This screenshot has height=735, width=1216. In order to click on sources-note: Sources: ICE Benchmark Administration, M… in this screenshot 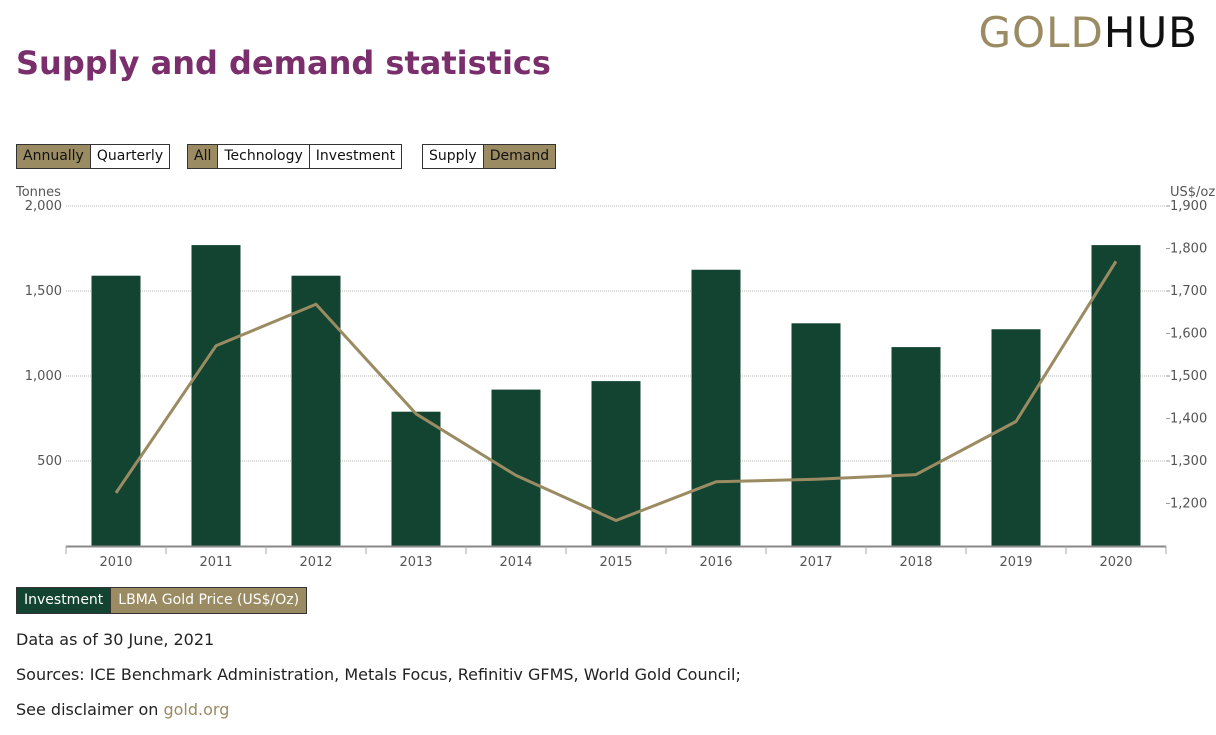, I will do `click(378, 674)`.